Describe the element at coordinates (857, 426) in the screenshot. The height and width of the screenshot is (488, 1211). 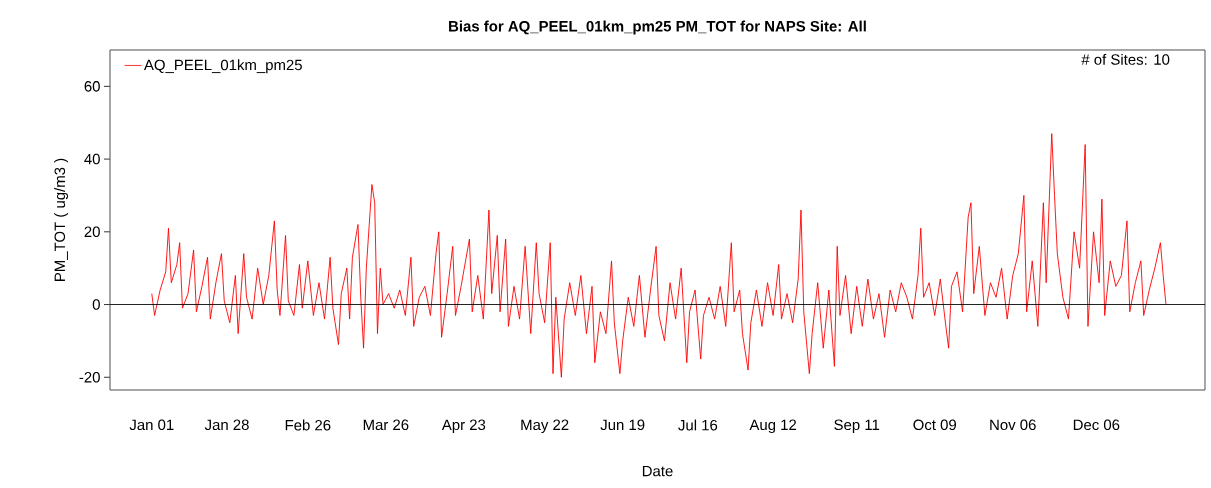
I see `x-tick-label: Sep 11` at that location.